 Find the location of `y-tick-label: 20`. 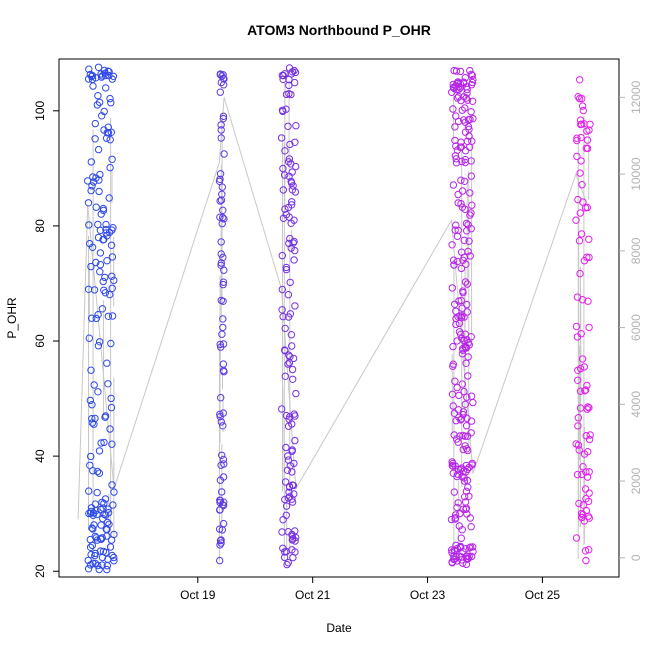

y-tick-label: 20 is located at coordinates (40, 571).